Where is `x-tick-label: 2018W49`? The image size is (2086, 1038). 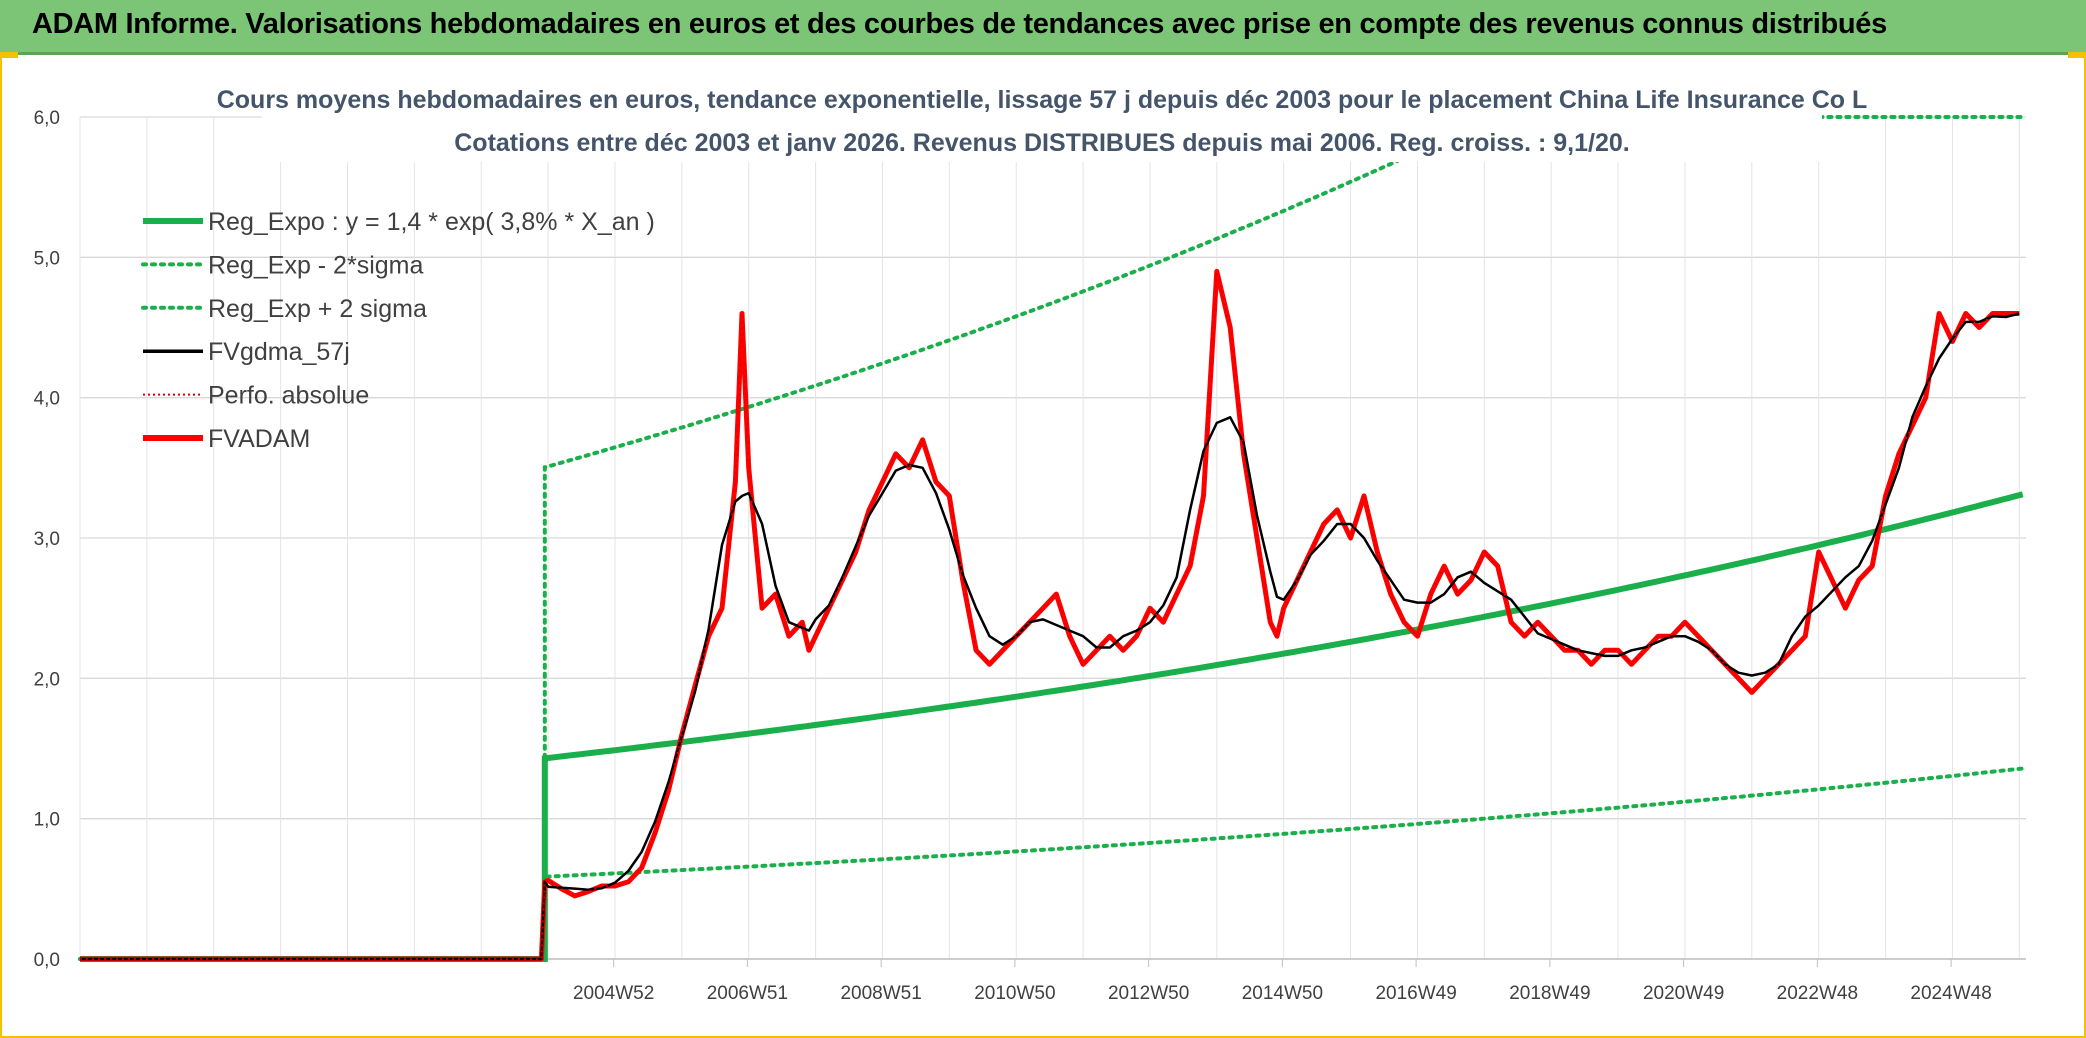
x-tick-label: 2018W49 is located at coordinates (1549, 993).